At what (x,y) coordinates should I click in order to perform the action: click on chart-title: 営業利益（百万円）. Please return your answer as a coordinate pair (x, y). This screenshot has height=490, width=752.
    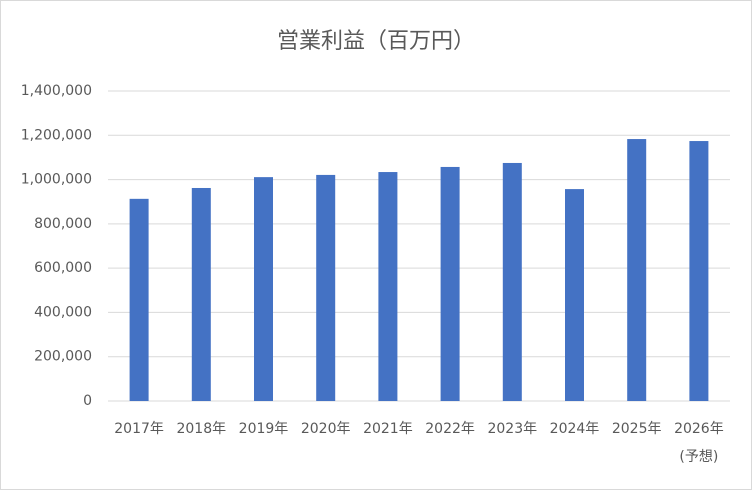
    Looking at the image, I should click on (376, 41).